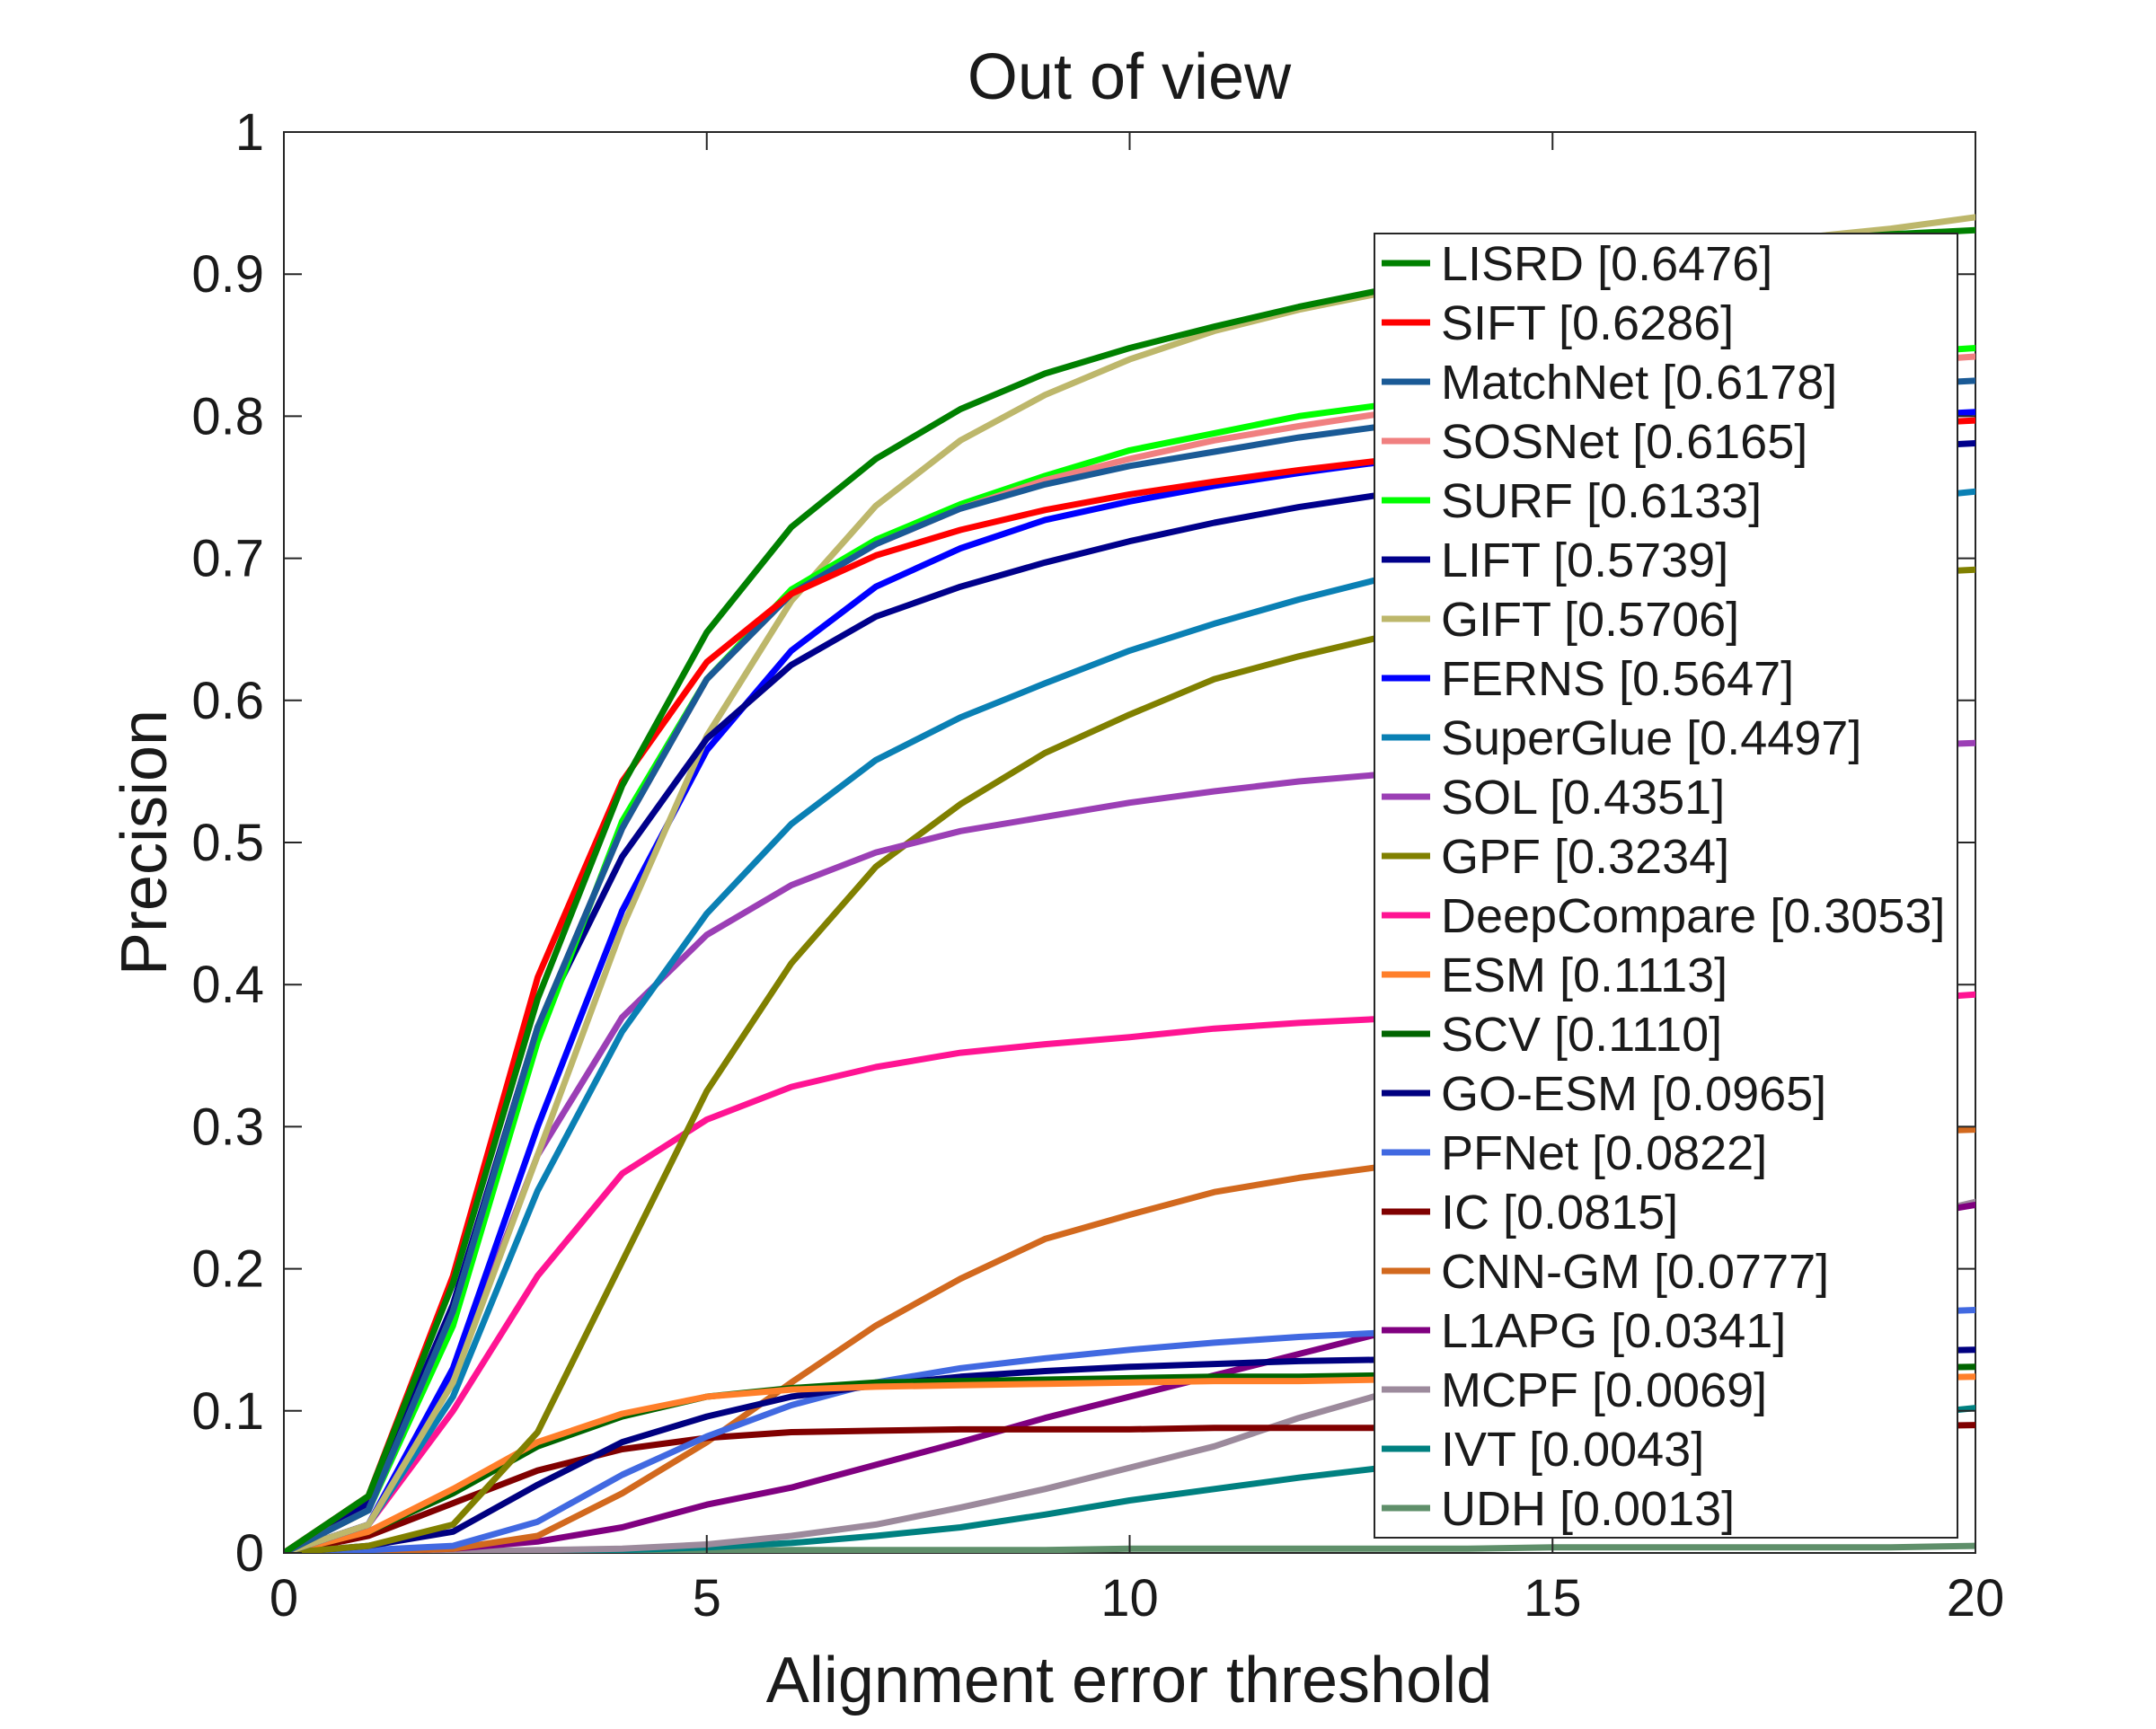 The width and height of the screenshot is (2156, 1729). What do you see at coordinates (1604, 1153) in the screenshot?
I see `legend-label-15: PFNet [0.0822]` at bounding box center [1604, 1153].